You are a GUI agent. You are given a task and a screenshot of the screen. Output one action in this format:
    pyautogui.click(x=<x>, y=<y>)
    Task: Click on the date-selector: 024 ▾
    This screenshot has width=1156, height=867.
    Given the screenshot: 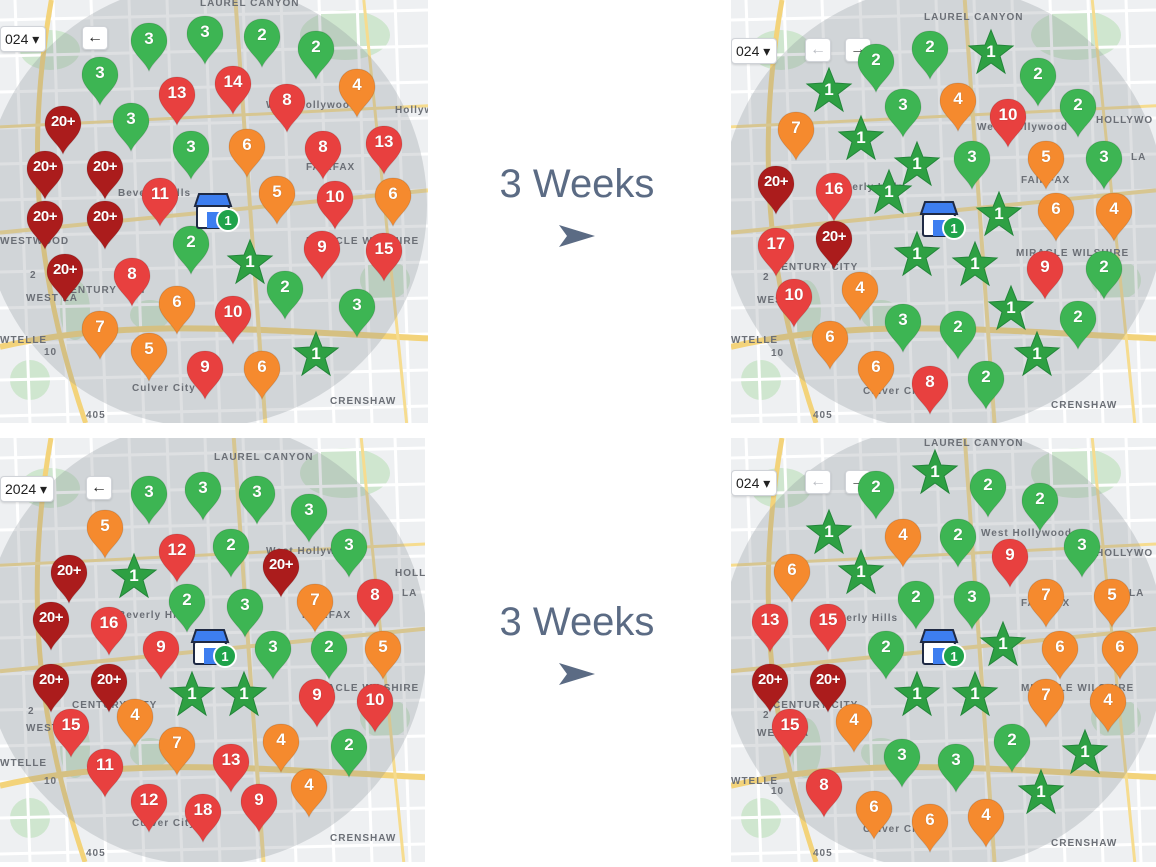 What is the action you would take?
    pyautogui.click(x=754, y=483)
    